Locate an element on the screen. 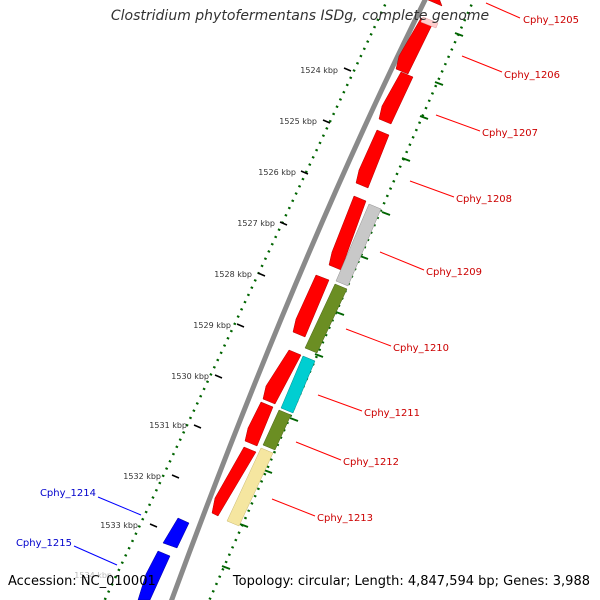 Image resolution: width=600 pixels, height=600 pixels. scale-label-1528: 1528 kbp is located at coordinates (233, 274).